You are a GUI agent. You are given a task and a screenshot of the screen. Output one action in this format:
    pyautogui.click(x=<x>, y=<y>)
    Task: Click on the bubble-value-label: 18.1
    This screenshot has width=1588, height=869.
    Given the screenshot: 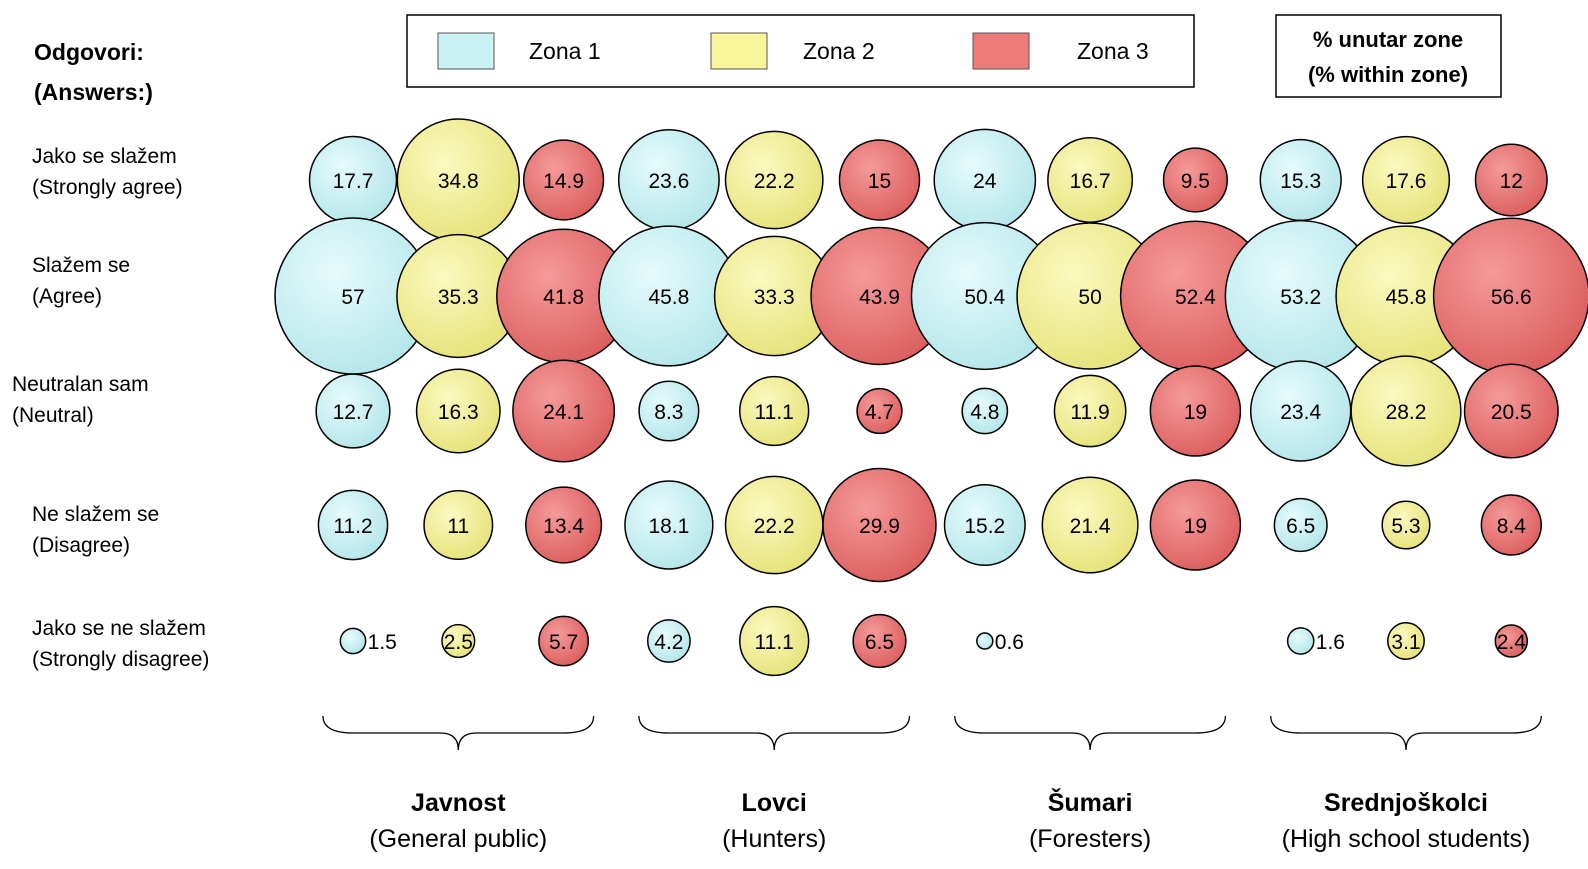 What is the action you would take?
    pyautogui.click(x=668, y=526)
    